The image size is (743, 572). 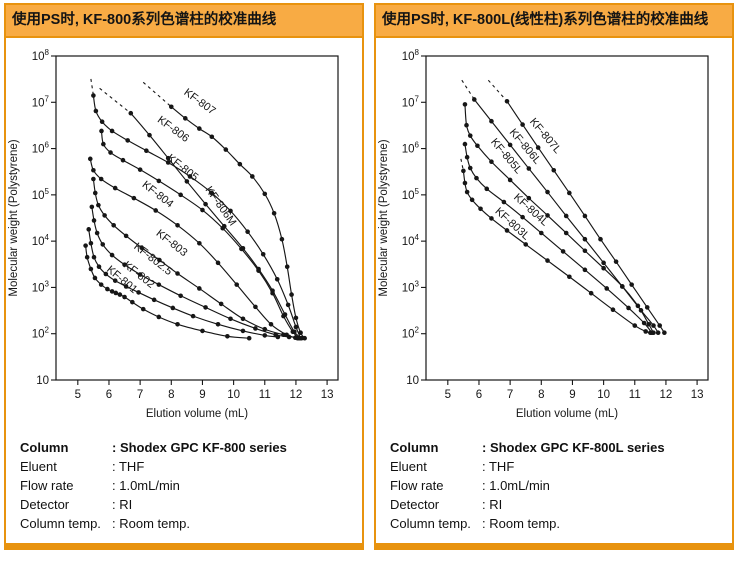 I want to click on y-tick-label: 10, so click(x=42, y=381).